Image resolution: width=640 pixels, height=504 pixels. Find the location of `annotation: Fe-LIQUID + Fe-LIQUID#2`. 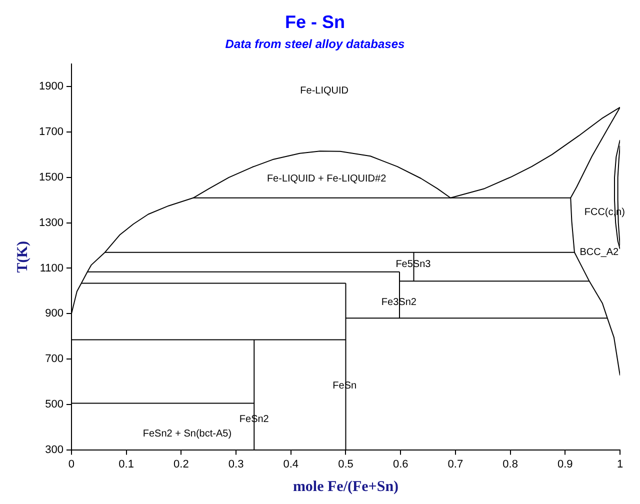

annotation: Fe-LIQUID + Fe-LIQUID#2 is located at coordinates (326, 179).